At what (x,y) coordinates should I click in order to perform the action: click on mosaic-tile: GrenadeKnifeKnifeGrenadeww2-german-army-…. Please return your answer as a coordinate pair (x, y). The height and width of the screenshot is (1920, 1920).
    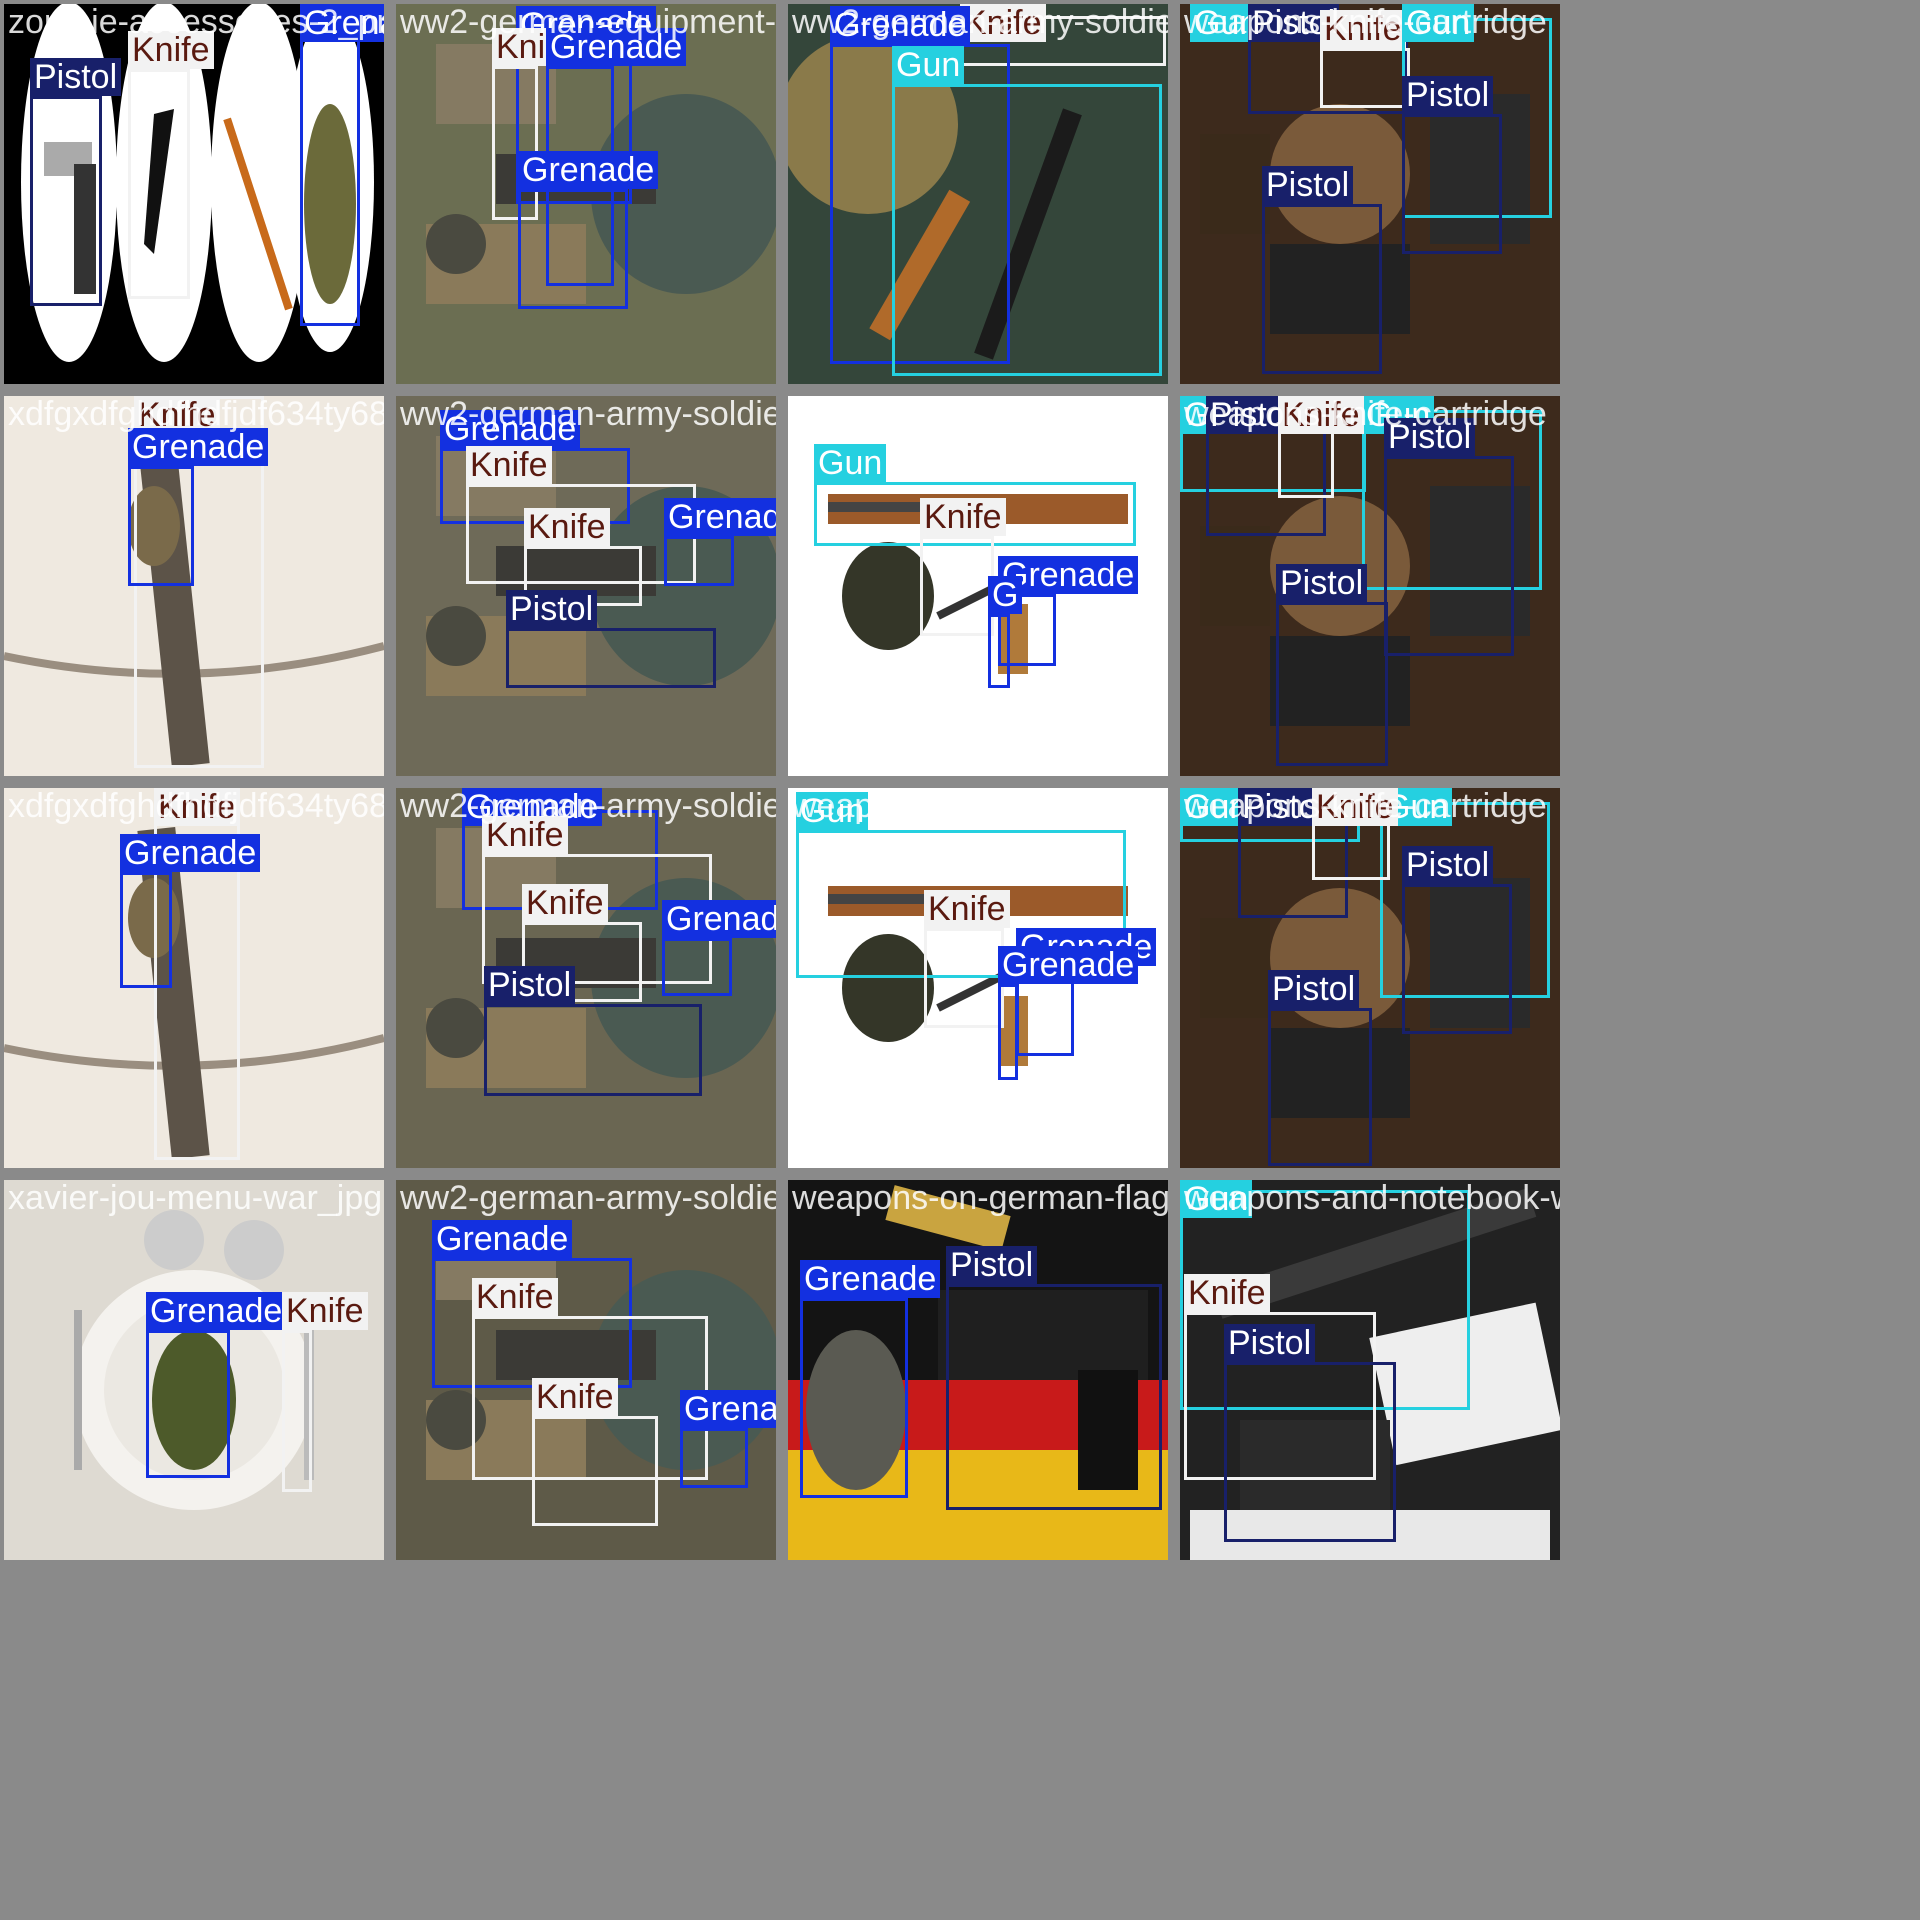
    Looking at the image, I should click on (586, 1370).